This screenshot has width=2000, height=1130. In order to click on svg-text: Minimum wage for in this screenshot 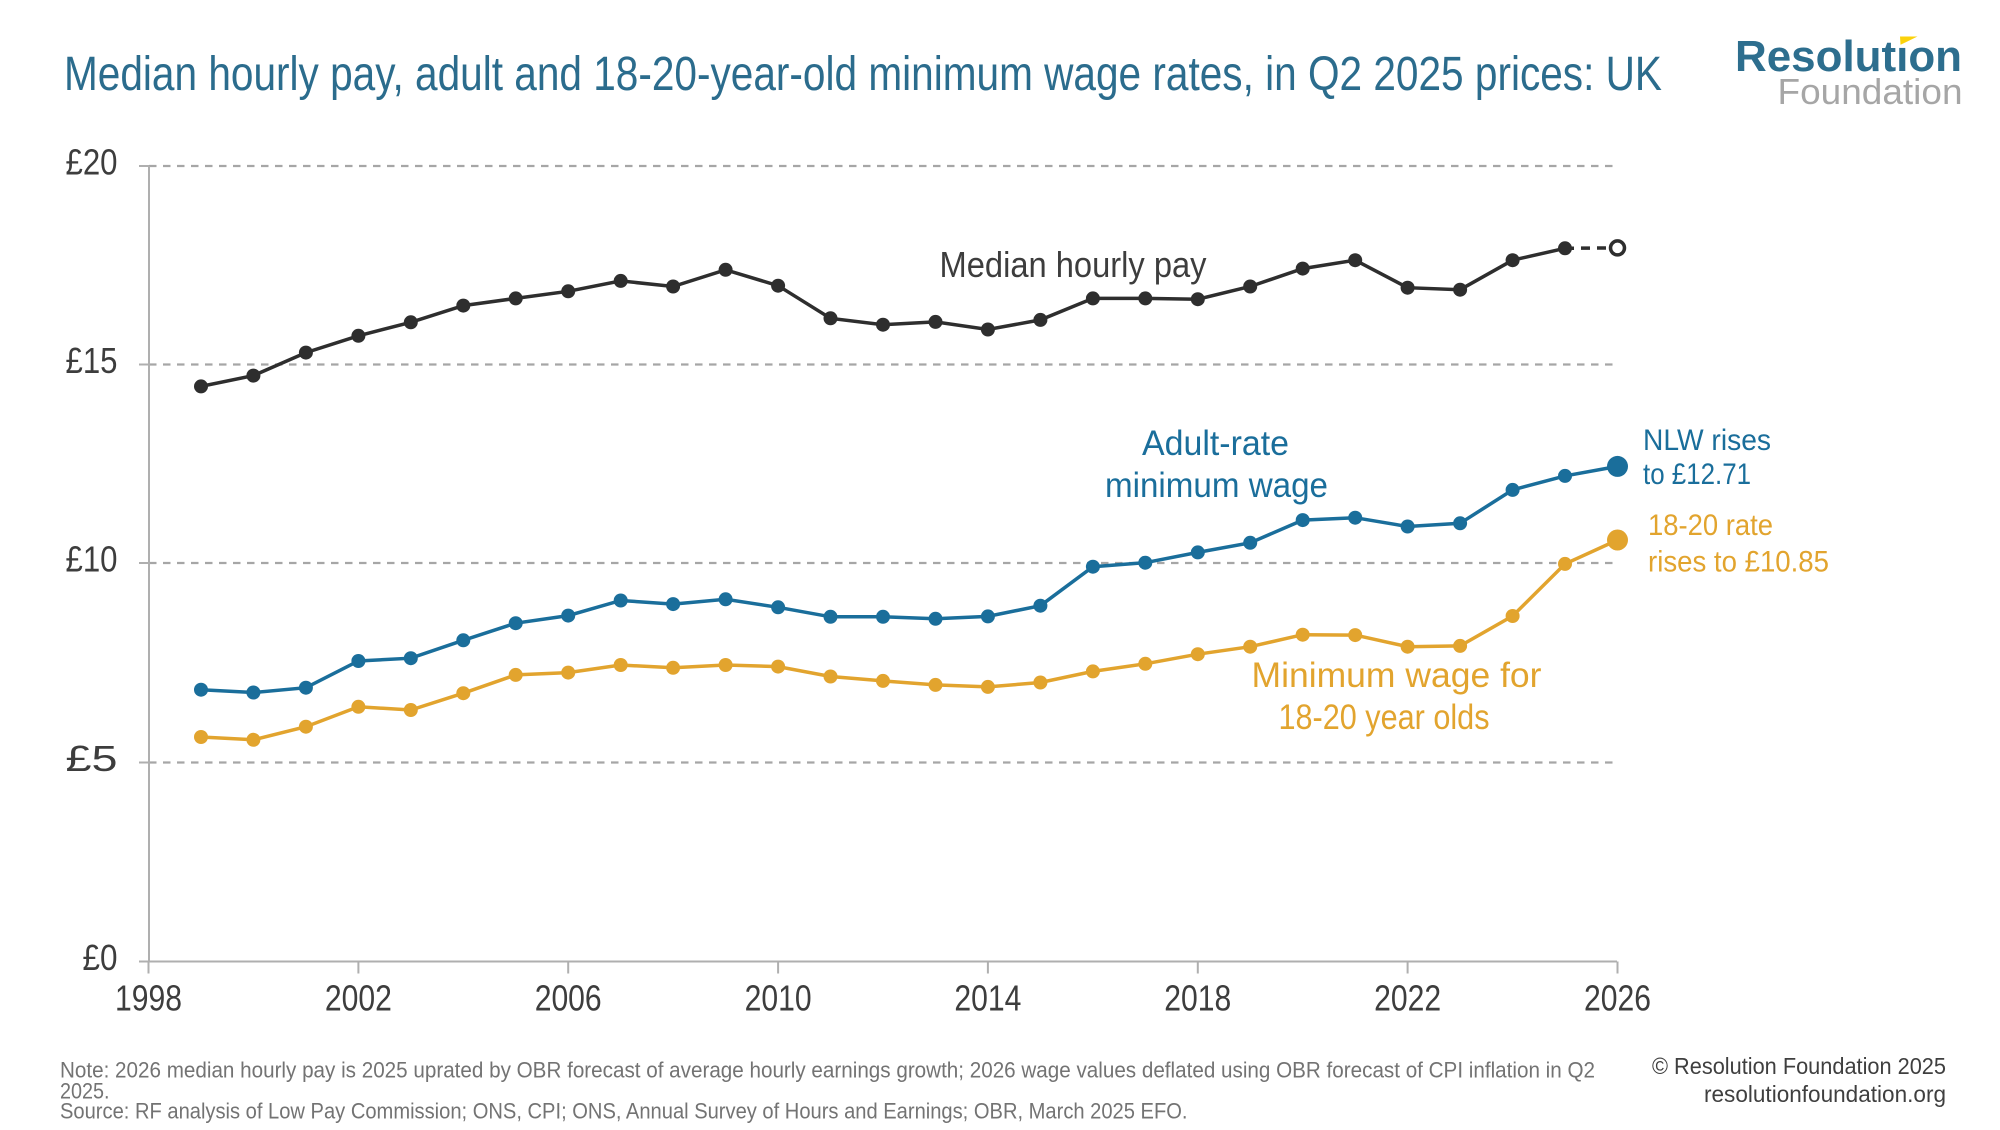, I will do `click(1397, 675)`.